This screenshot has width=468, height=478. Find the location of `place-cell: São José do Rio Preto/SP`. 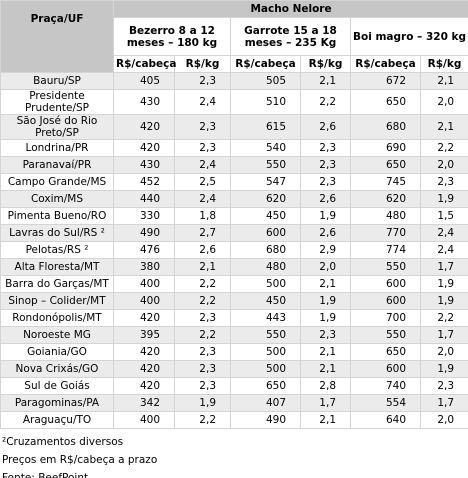

place-cell: São José do Rio Preto/SP is located at coordinates (57, 127).